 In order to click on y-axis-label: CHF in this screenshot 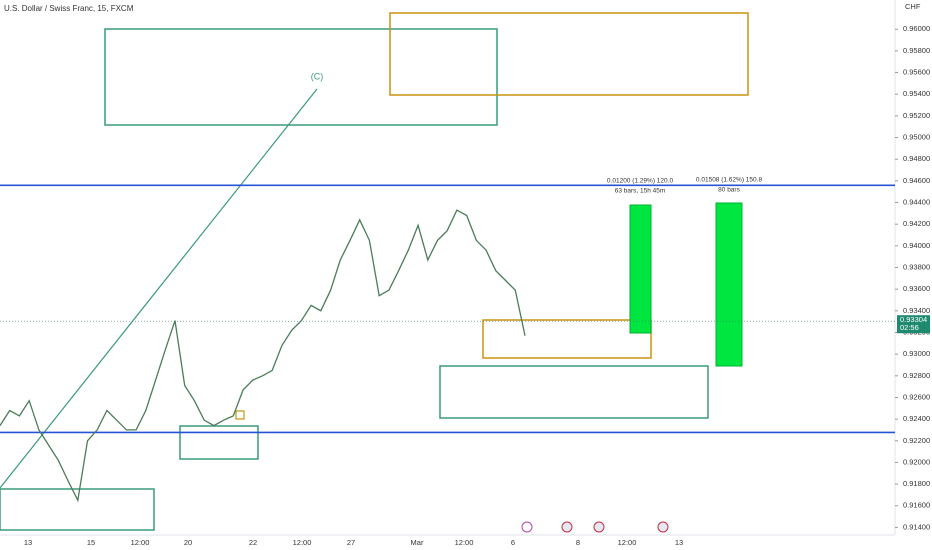, I will do `click(913, 6)`.